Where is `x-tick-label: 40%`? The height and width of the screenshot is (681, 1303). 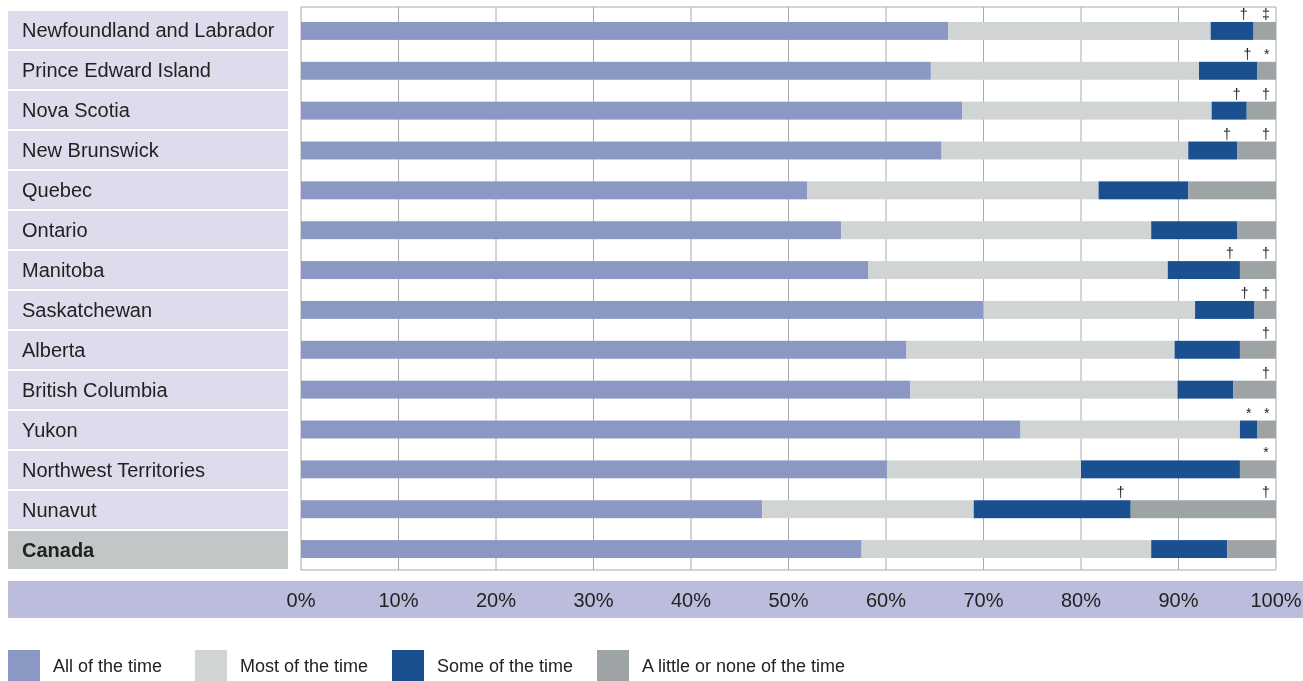 x-tick-label: 40% is located at coordinates (691, 600).